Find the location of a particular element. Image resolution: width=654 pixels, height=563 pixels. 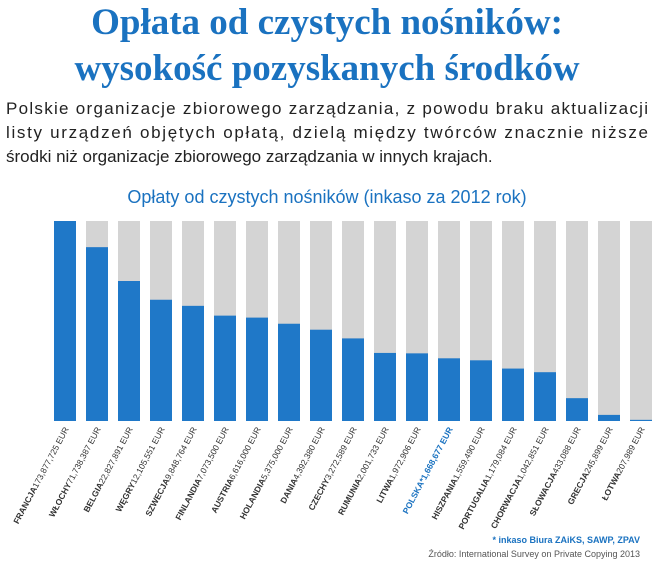

title-line: Opłata od czystych nośników: is located at coordinates (327, 22).